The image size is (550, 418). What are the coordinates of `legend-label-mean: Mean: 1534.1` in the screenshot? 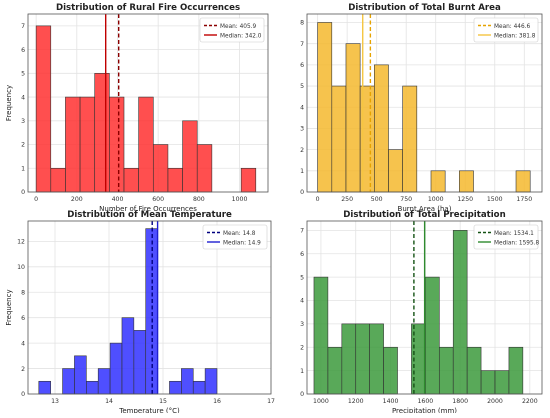 It's located at (514, 234).